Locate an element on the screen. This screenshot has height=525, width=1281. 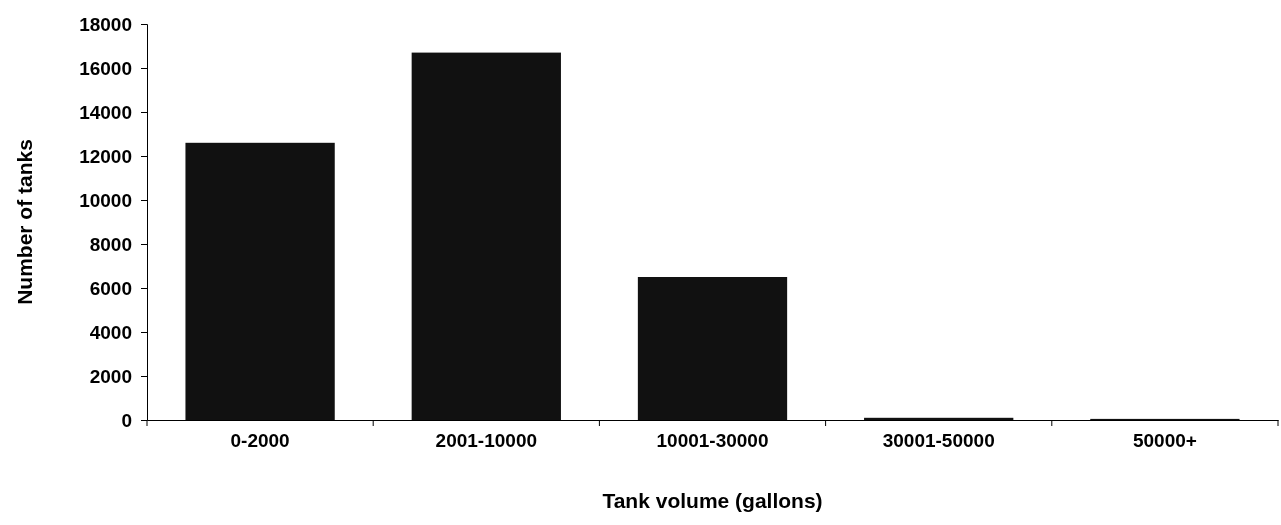
y-tick-label: 2000 is located at coordinates (110, 376).